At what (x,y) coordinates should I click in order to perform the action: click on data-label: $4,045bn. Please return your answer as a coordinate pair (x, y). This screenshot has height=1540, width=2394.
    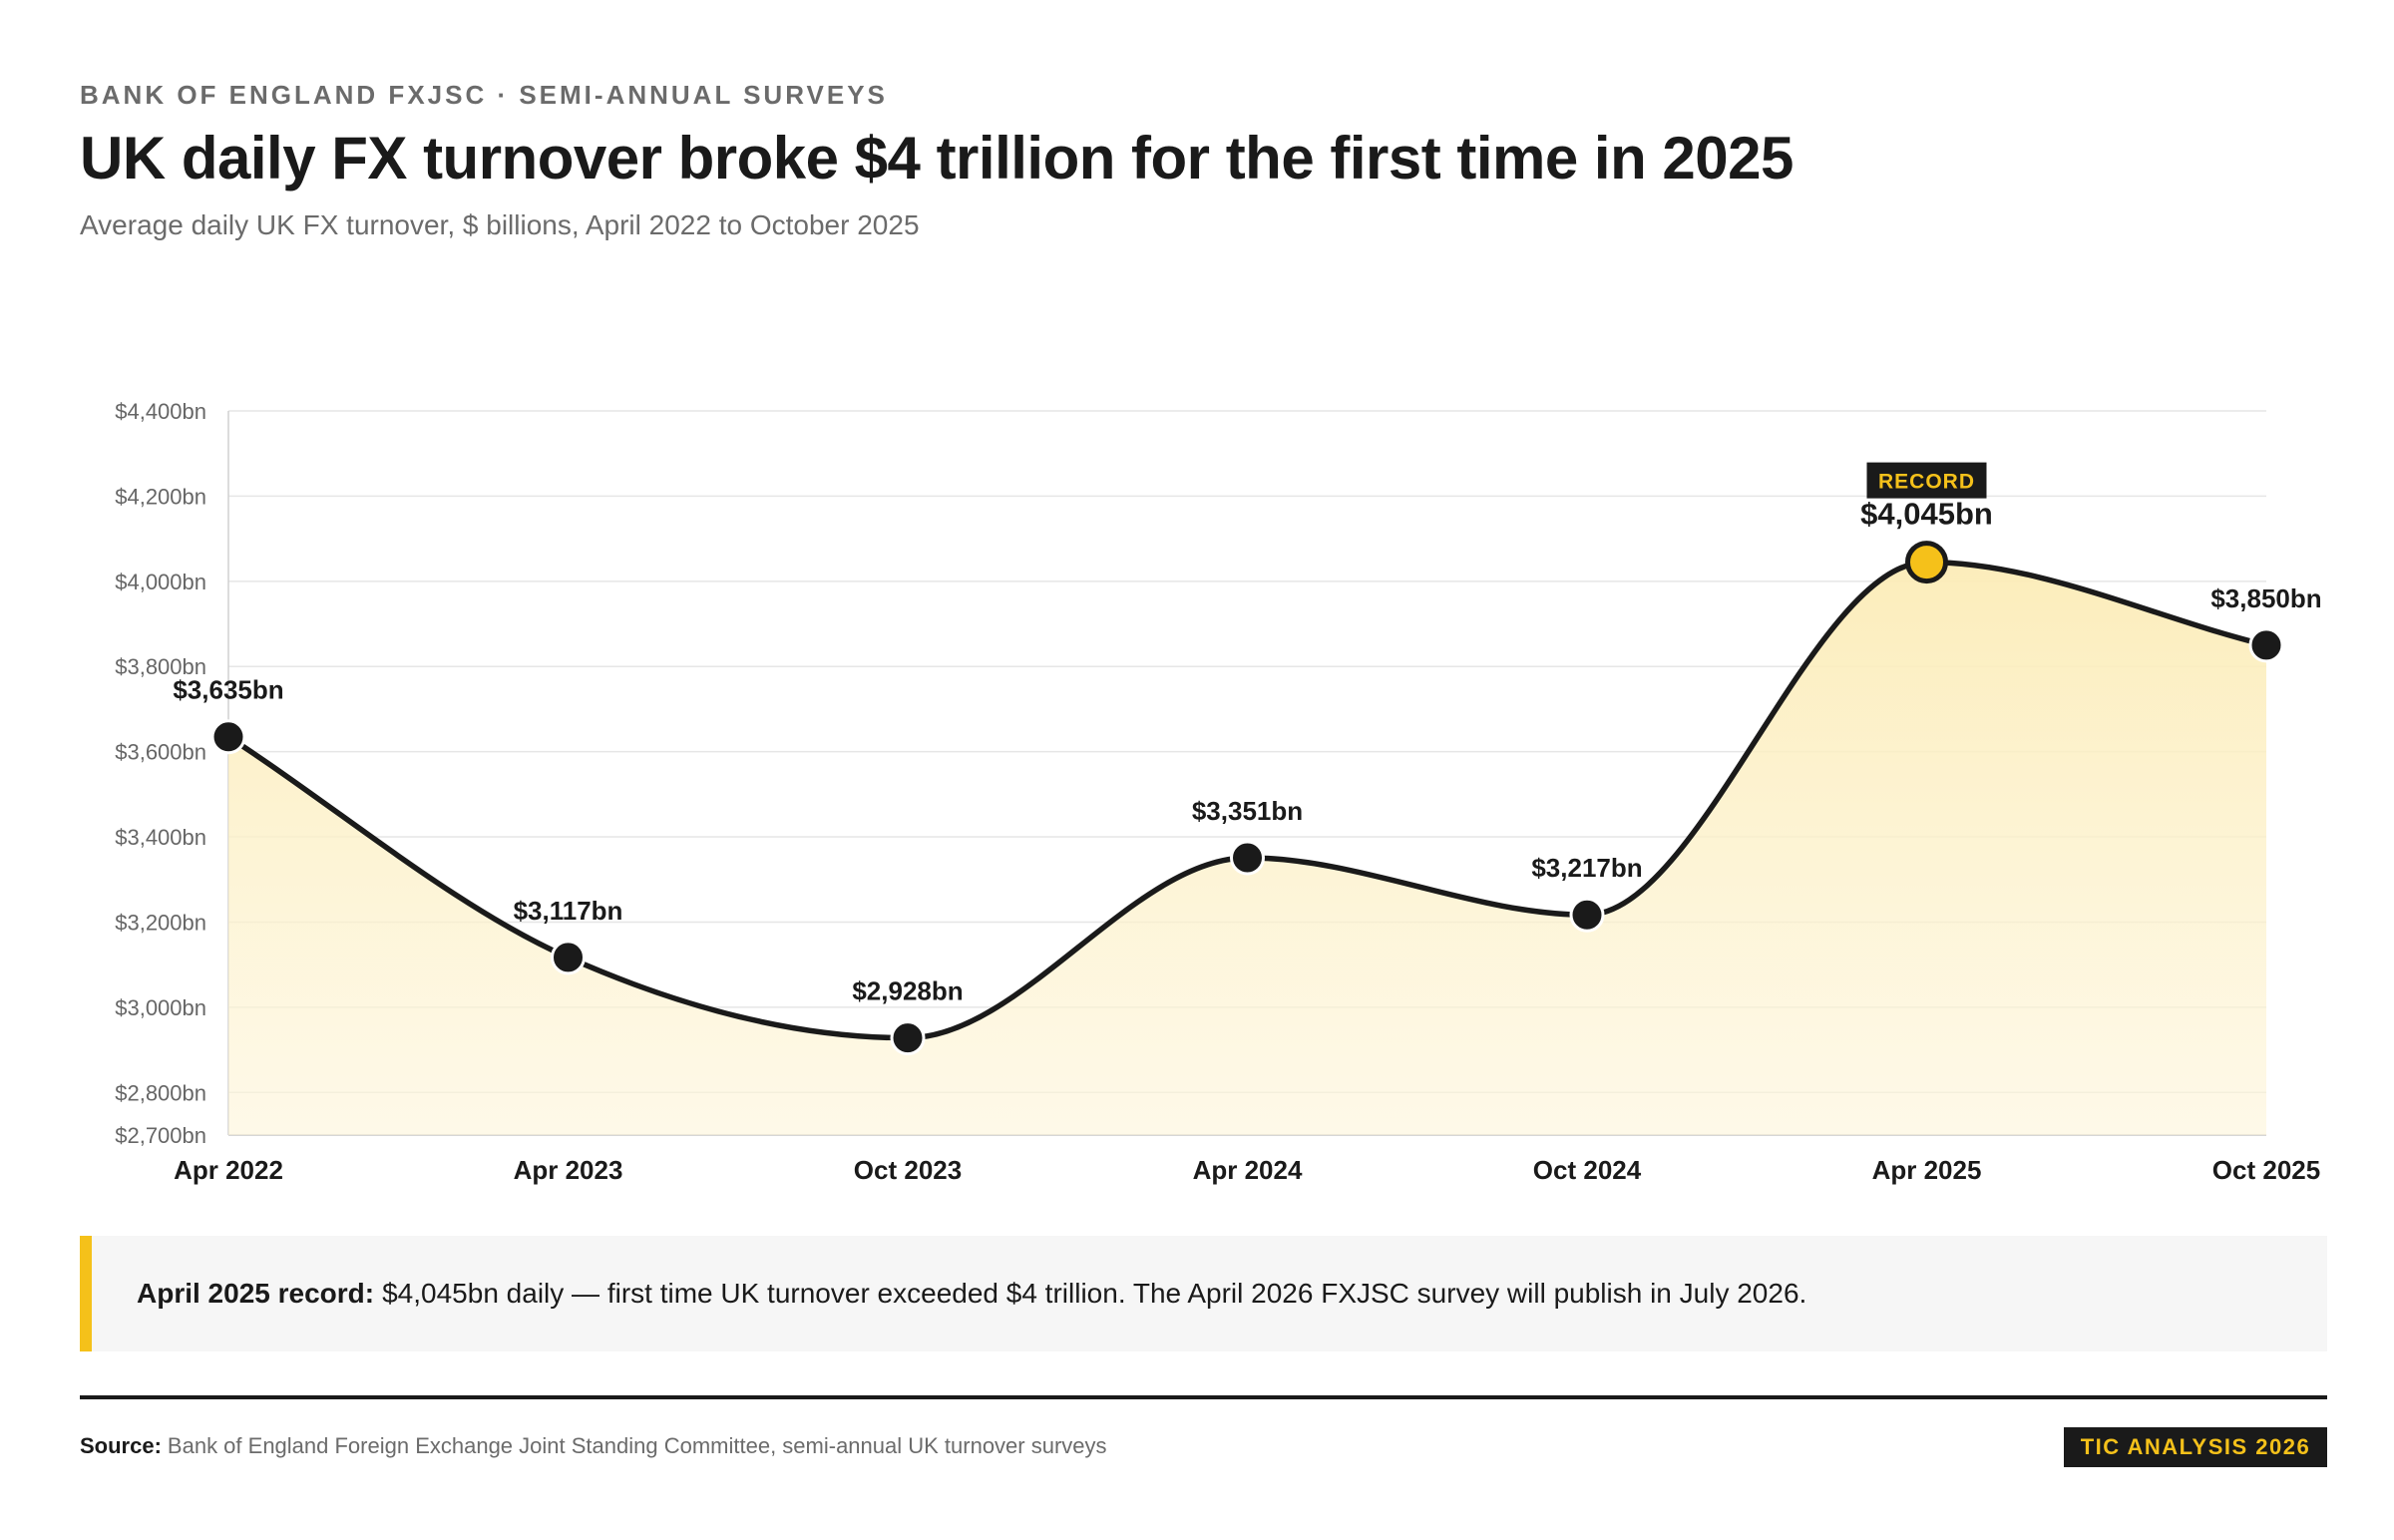
    Looking at the image, I should click on (1926, 514).